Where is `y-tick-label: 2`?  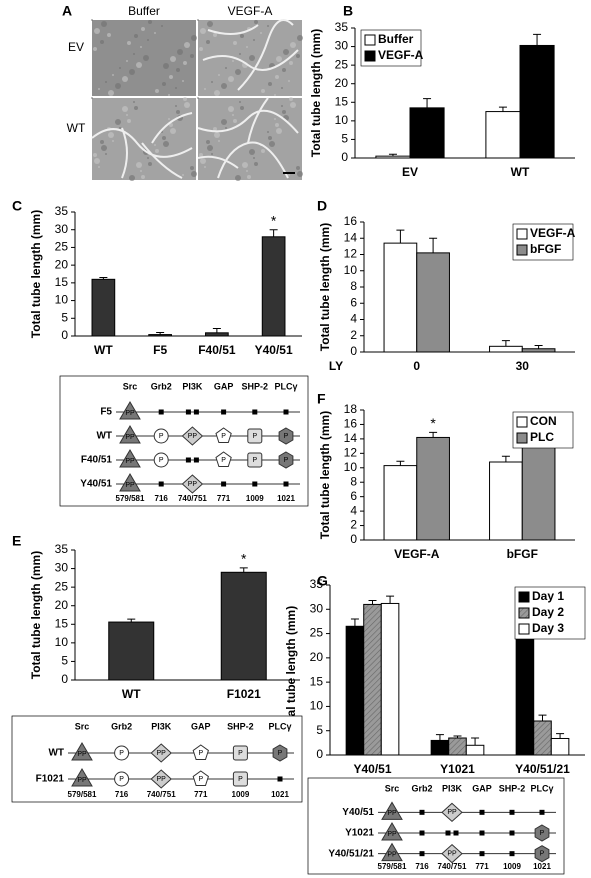
y-tick-label: 2 is located at coordinates (353, 335).